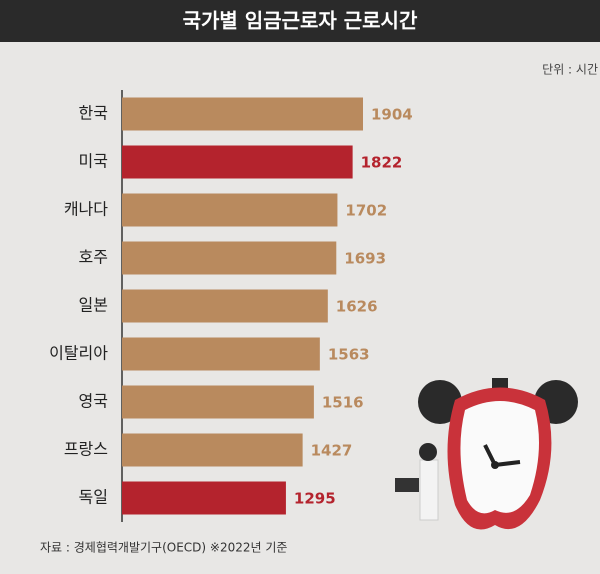 The width and height of the screenshot is (600, 574). Describe the element at coordinates (349, 355) in the screenshot. I see `value-label: 1563` at that location.